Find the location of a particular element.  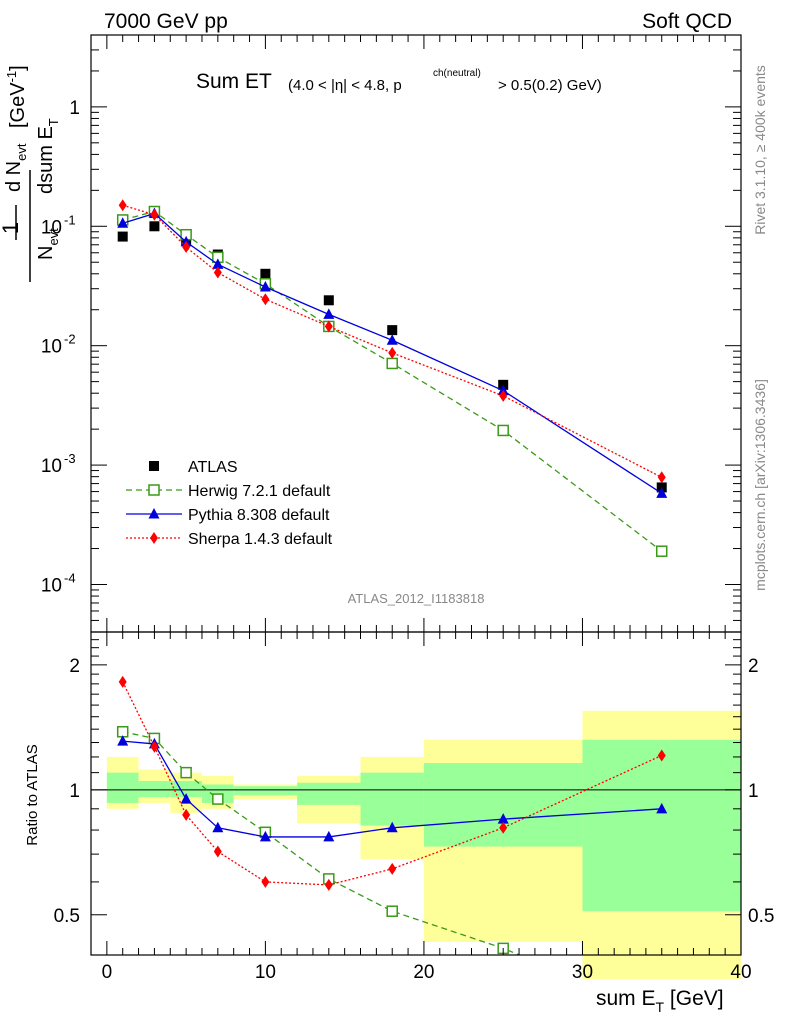

y-tick-label-exp: -1 is located at coordinates (70, 219).